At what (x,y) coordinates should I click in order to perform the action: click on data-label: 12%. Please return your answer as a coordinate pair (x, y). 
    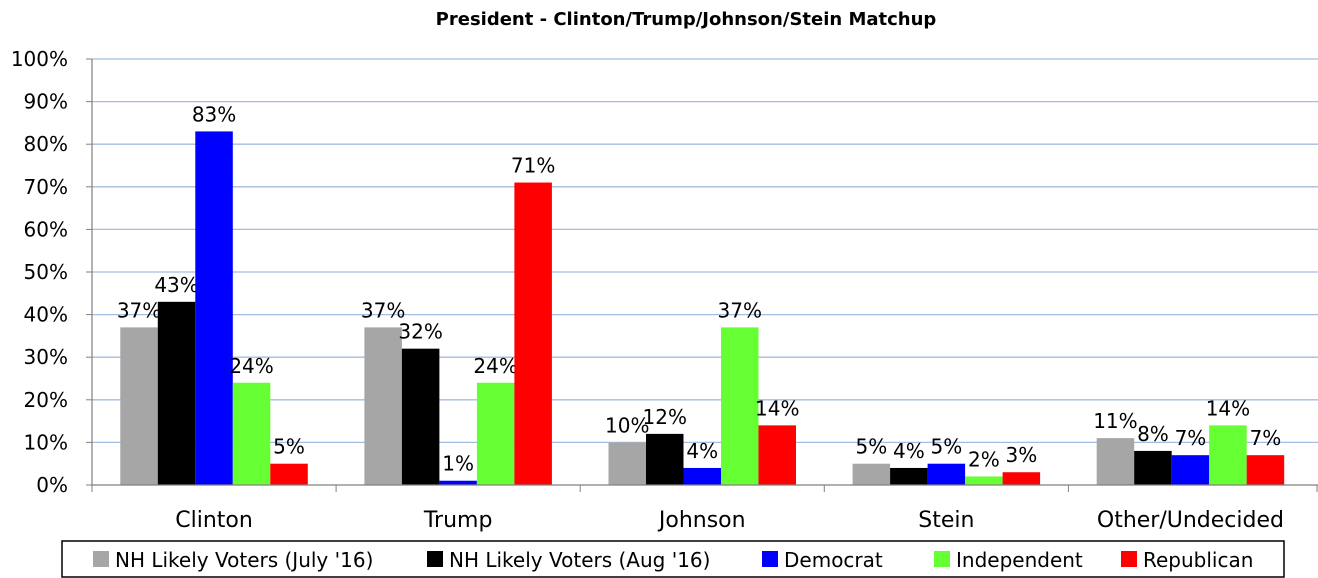
    Looking at the image, I should click on (665, 417).